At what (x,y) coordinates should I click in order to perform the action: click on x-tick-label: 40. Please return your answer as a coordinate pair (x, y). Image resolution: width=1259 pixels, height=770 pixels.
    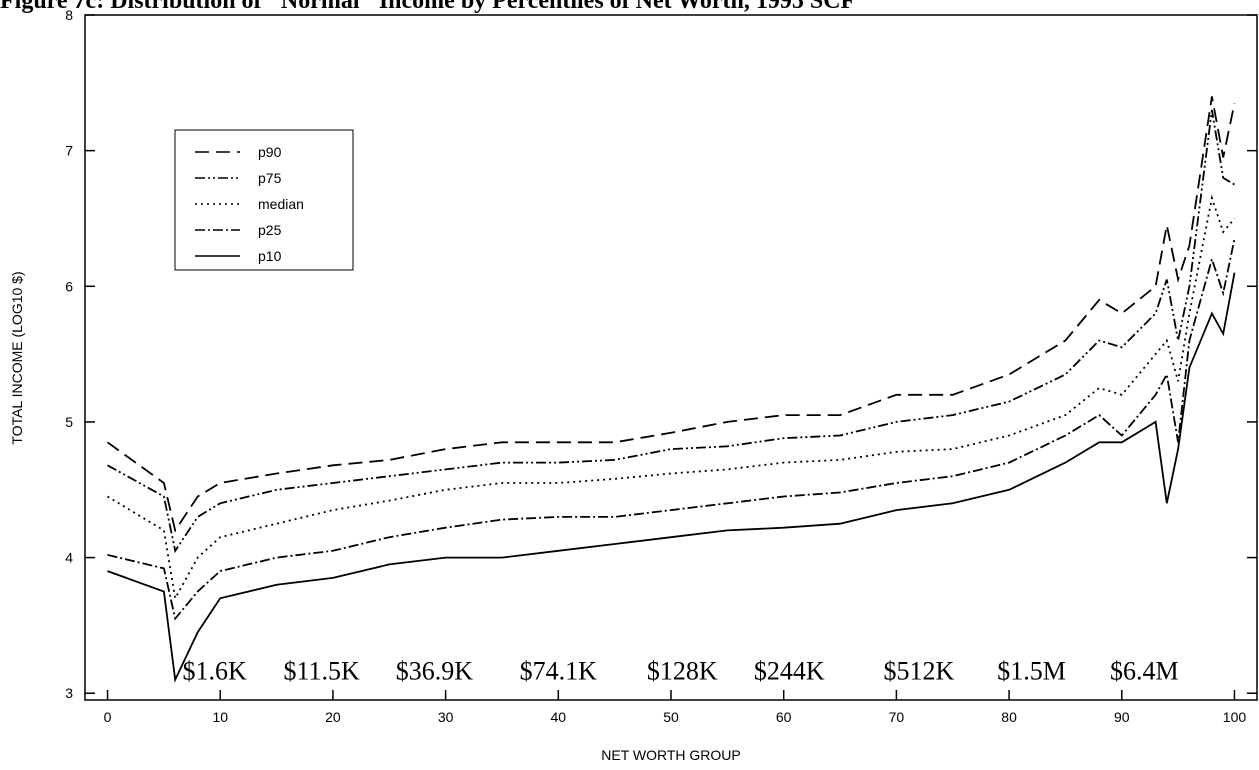
    Looking at the image, I should click on (559, 717).